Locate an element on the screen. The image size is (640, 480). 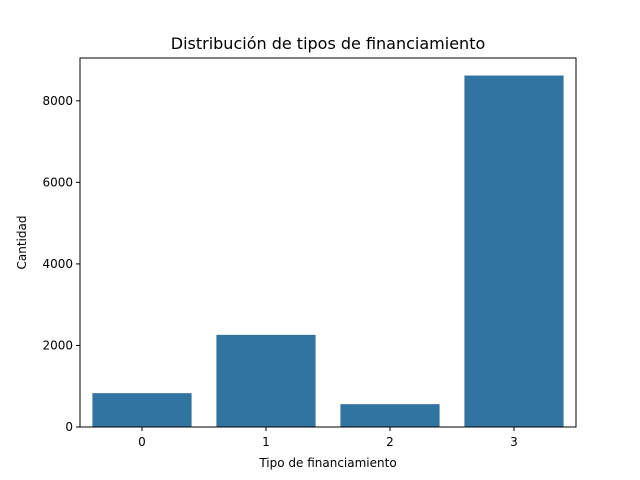
y-tick-label: 6000 is located at coordinates (57, 182).